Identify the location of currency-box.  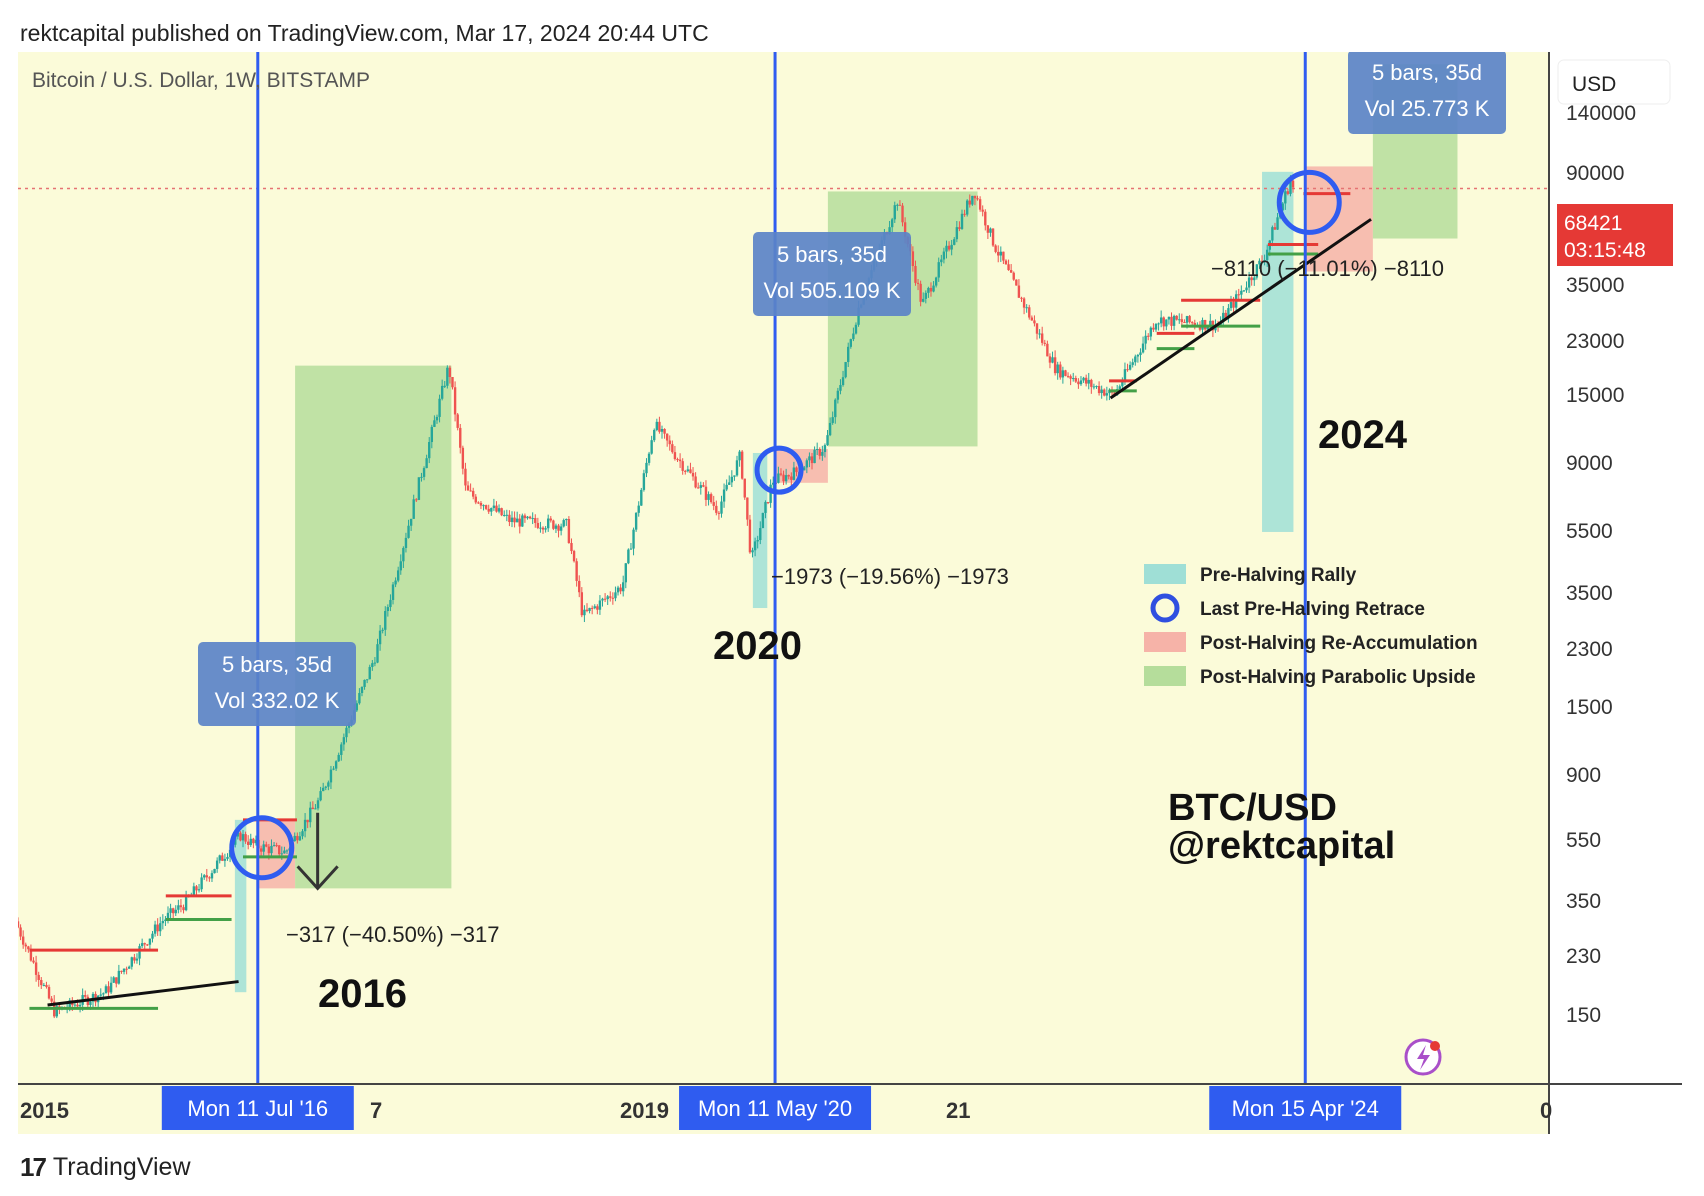
(1614, 82).